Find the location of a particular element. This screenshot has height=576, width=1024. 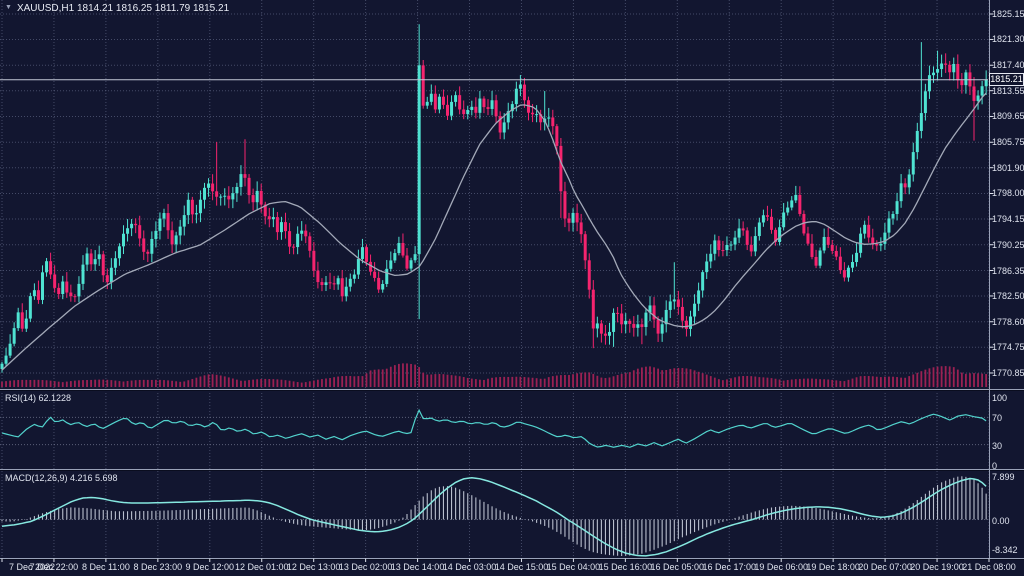

rsi-axis-label: 0 is located at coordinates (995, 466).